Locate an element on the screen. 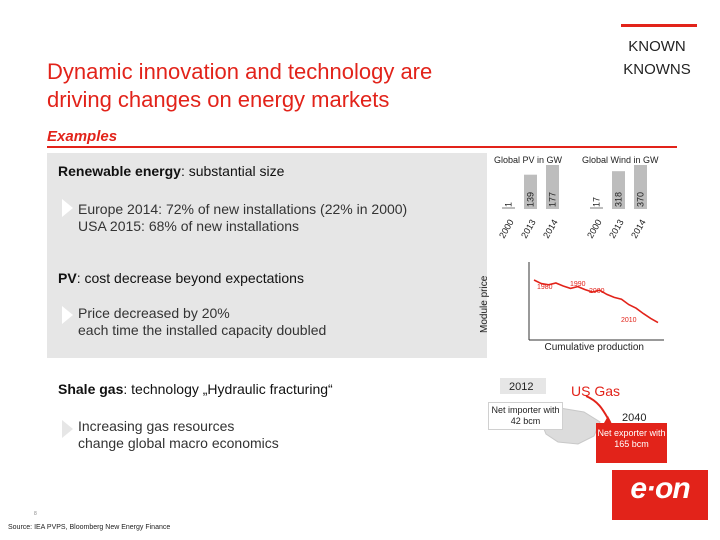 The width and height of the screenshot is (720, 540). renewable-heading-bold: Renewable energy is located at coordinates (119, 171).